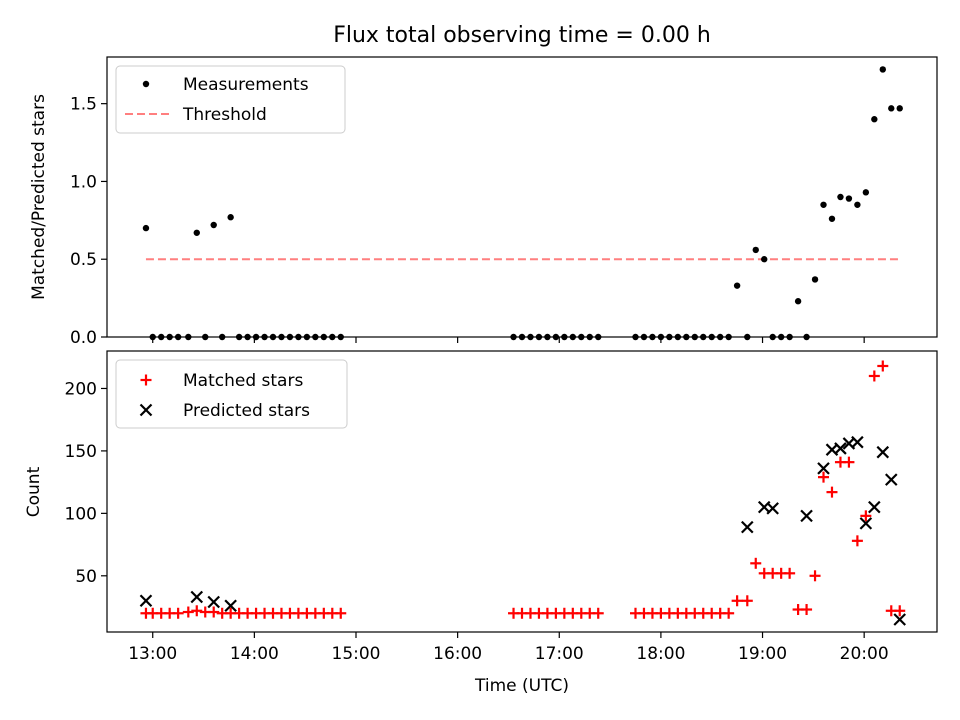 This screenshot has width=960, height=720. I want to click on top-legend: Measurements Threshold, so click(230, 99).